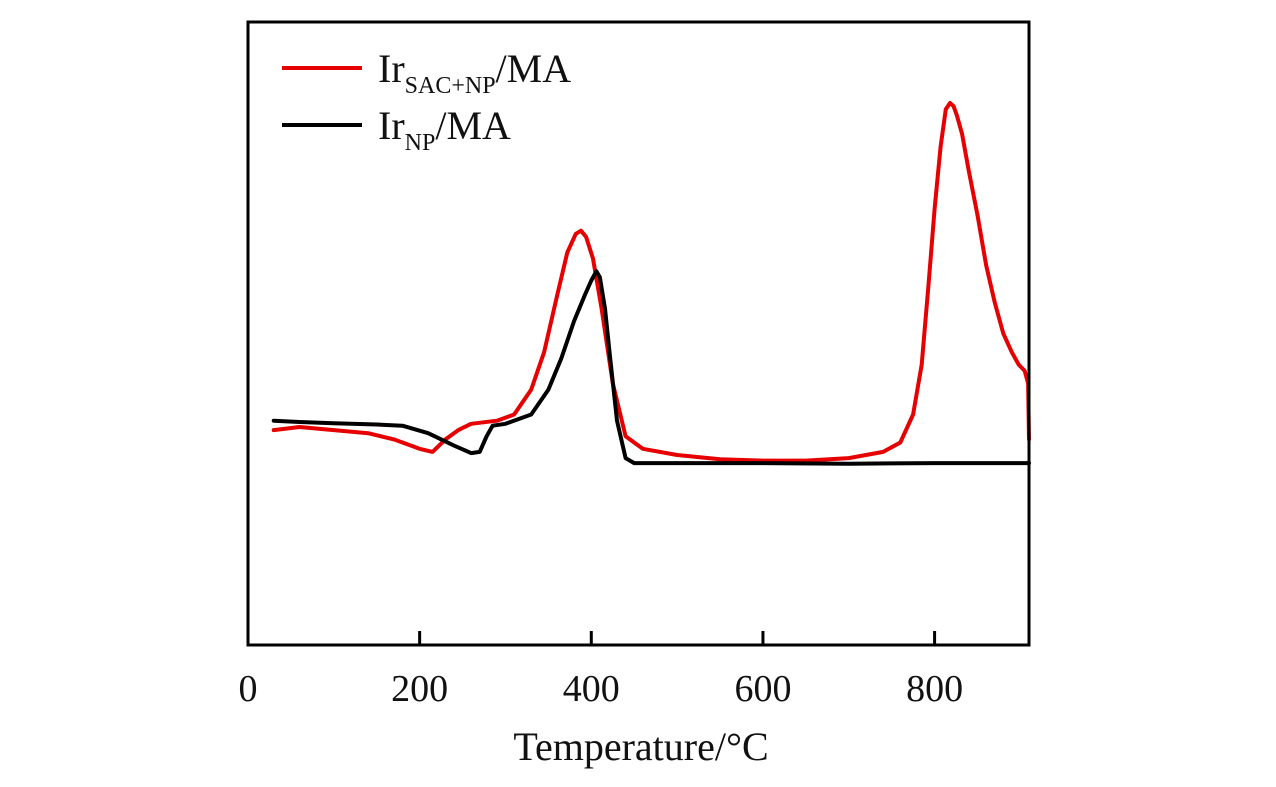 The width and height of the screenshot is (1276, 787). I want to click on legend-label-1: IrNP/MA, so click(444, 129).